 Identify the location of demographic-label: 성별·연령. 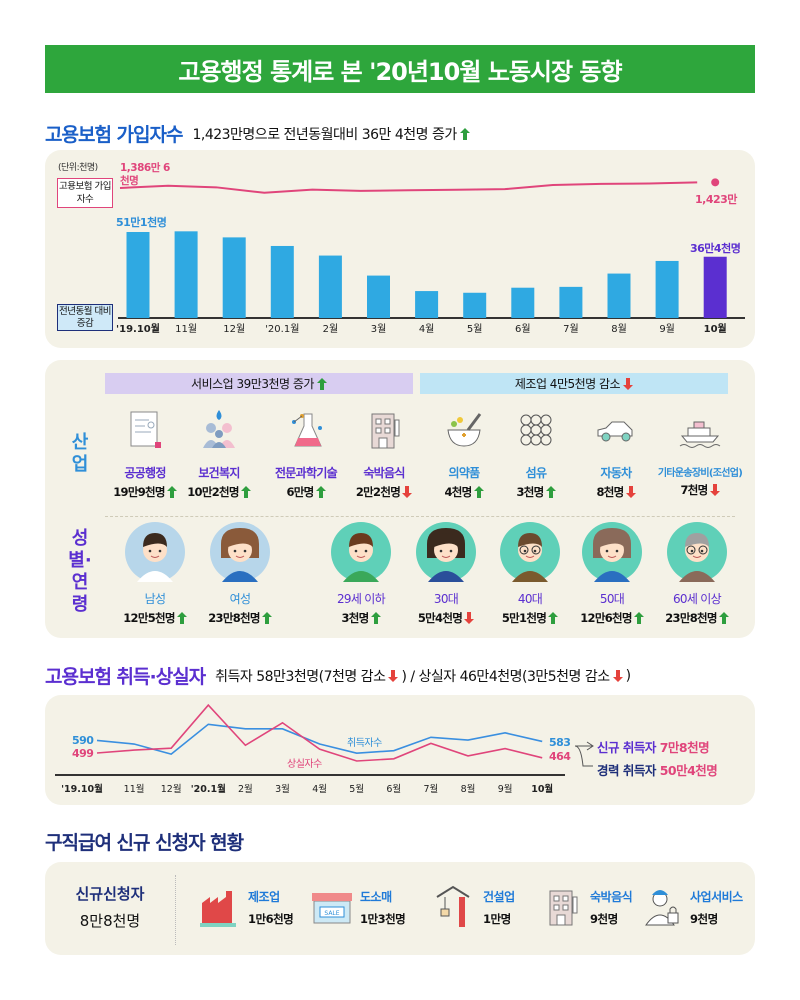
(80, 571).